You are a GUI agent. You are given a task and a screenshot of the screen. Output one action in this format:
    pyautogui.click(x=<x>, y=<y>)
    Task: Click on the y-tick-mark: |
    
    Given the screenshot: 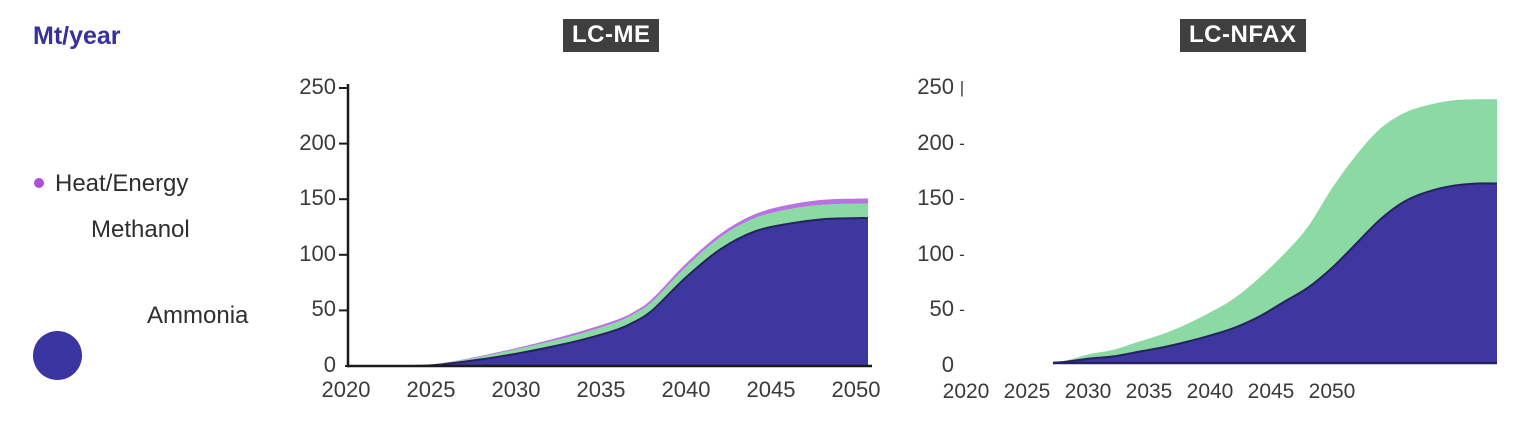 What is the action you would take?
    pyautogui.click(x=962, y=87)
    